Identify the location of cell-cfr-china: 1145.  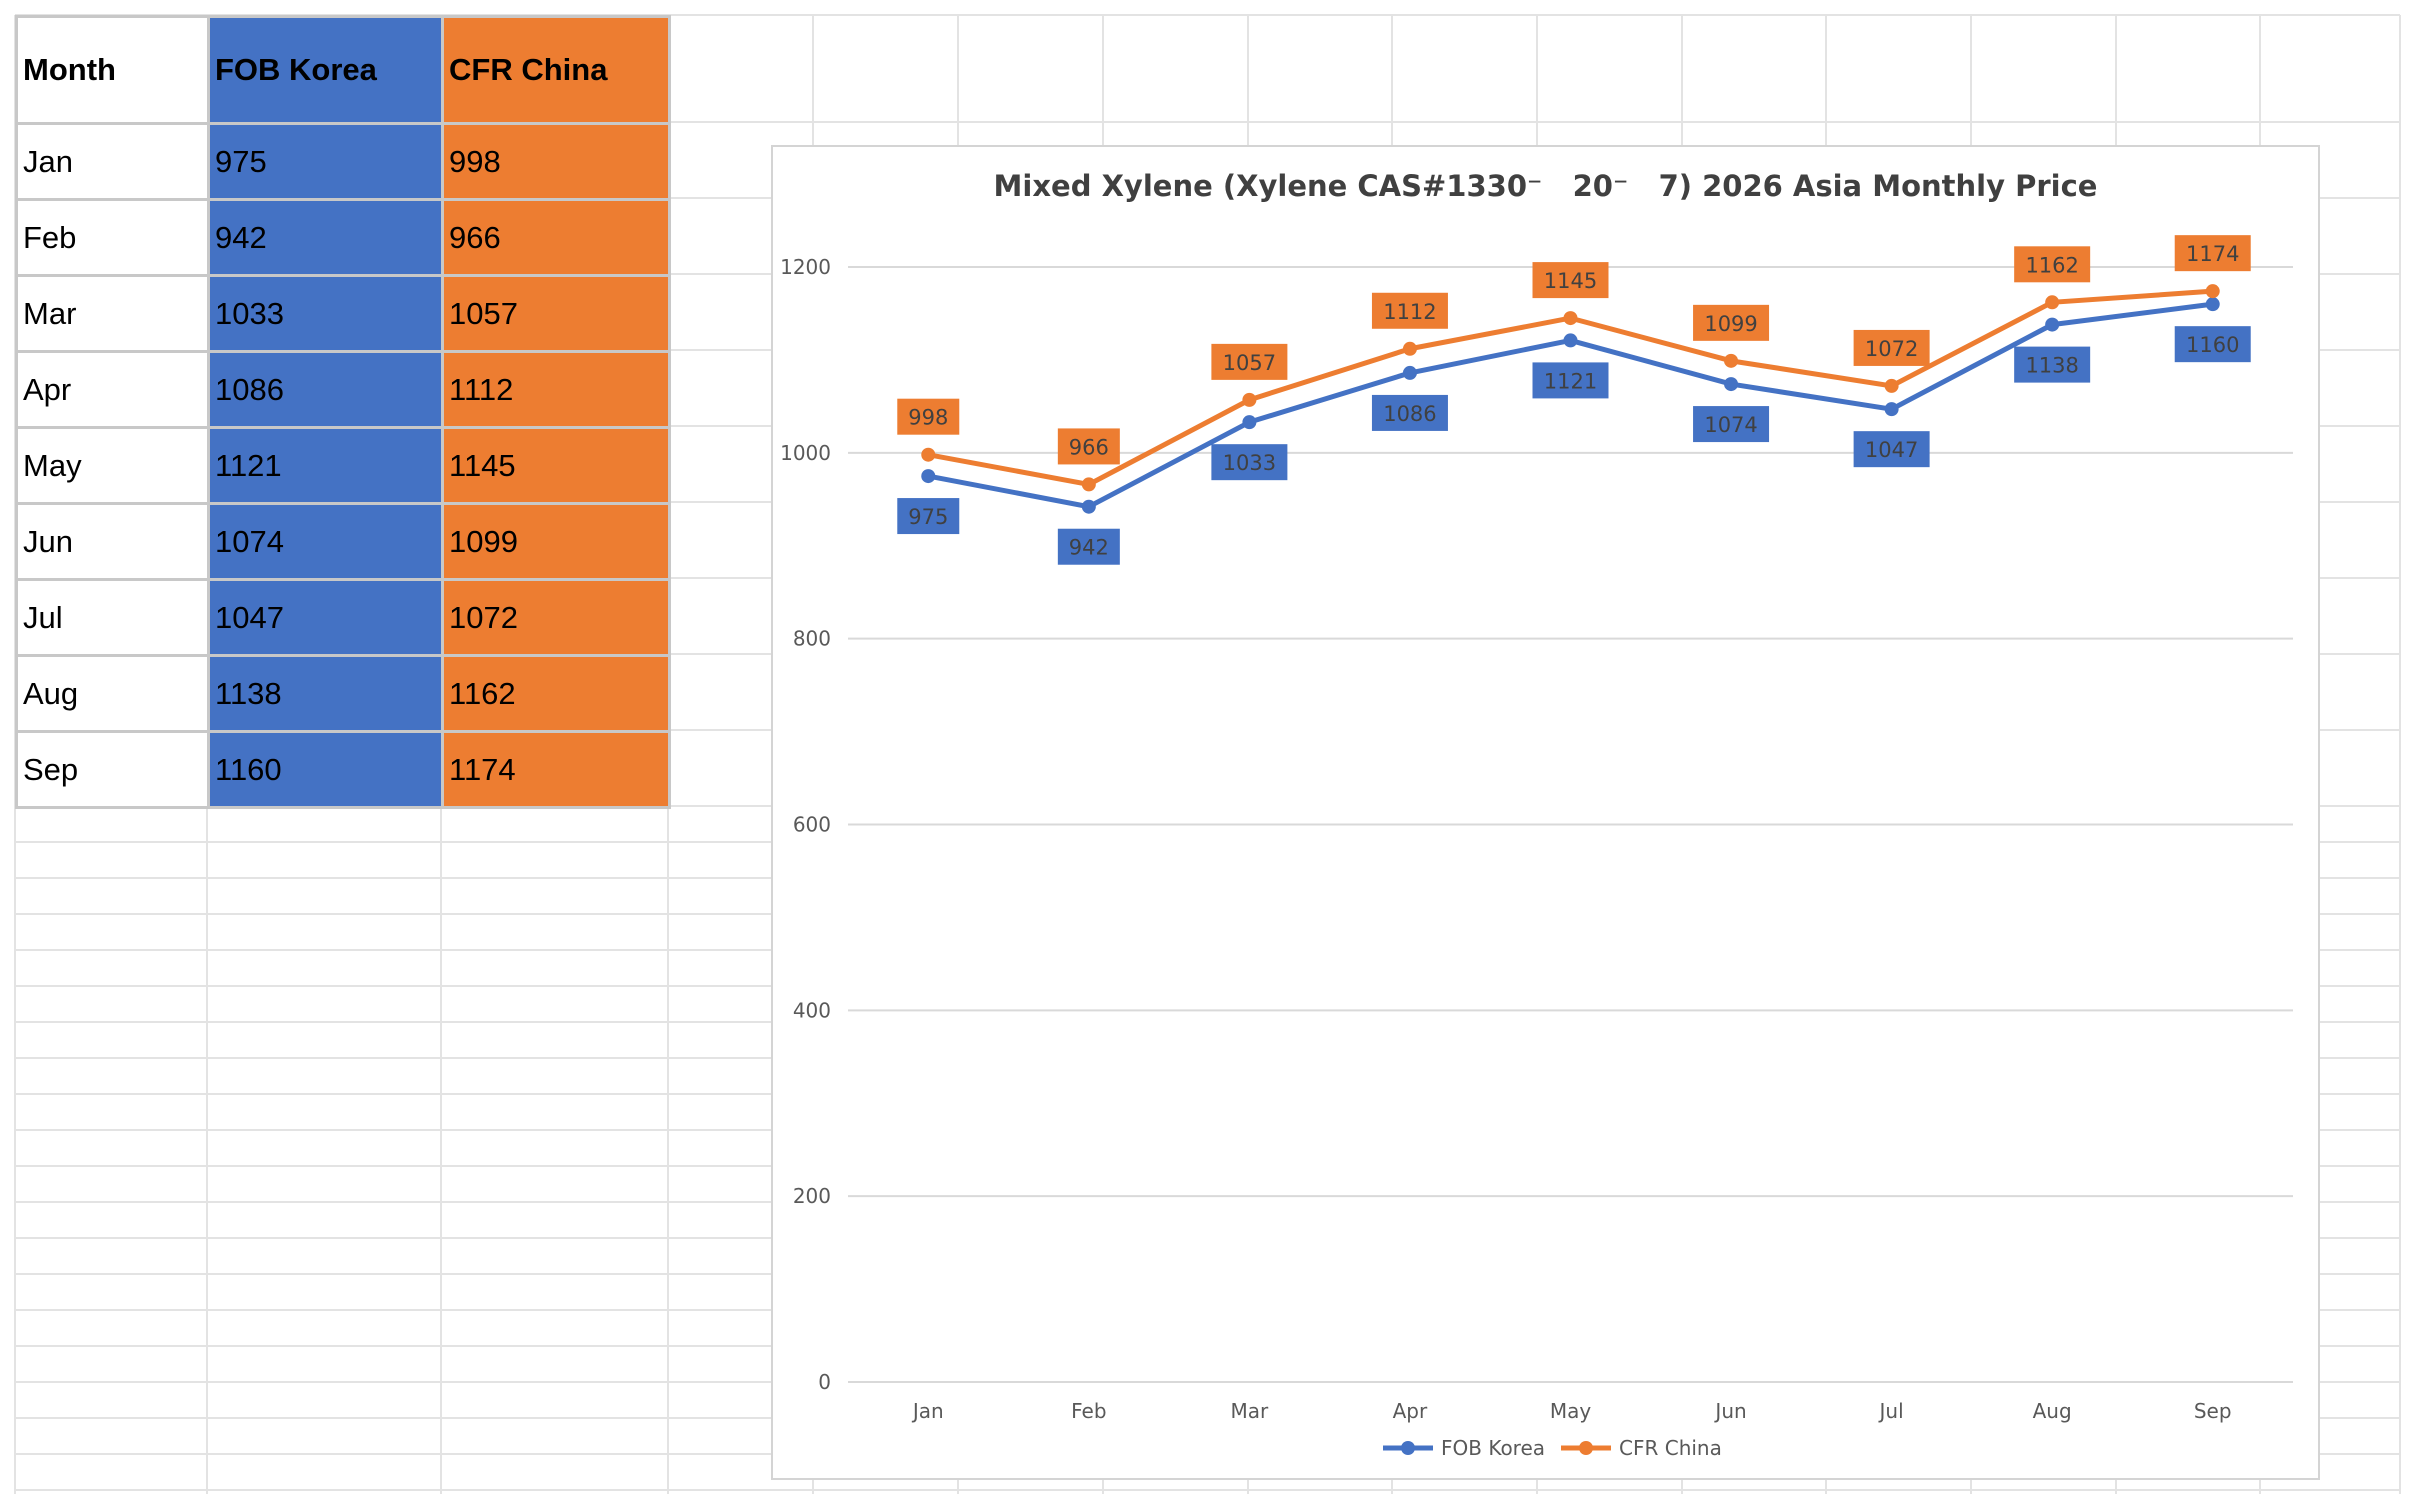
(556, 465).